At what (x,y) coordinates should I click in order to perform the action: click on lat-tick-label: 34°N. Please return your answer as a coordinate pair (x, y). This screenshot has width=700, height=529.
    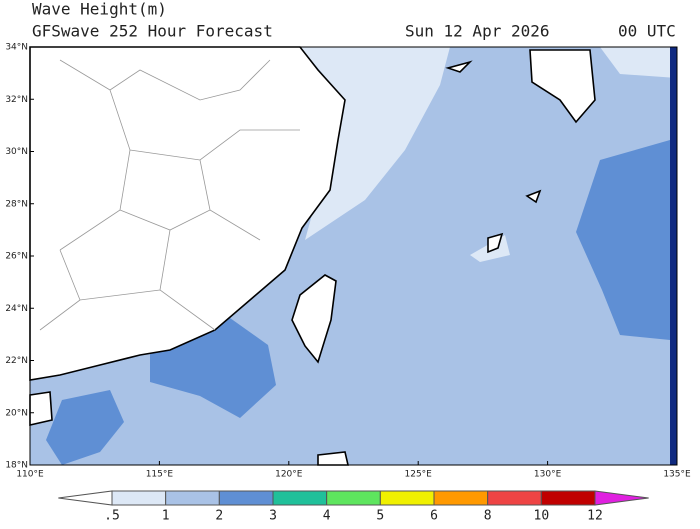
    Looking at the image, I should click on (16, 48).